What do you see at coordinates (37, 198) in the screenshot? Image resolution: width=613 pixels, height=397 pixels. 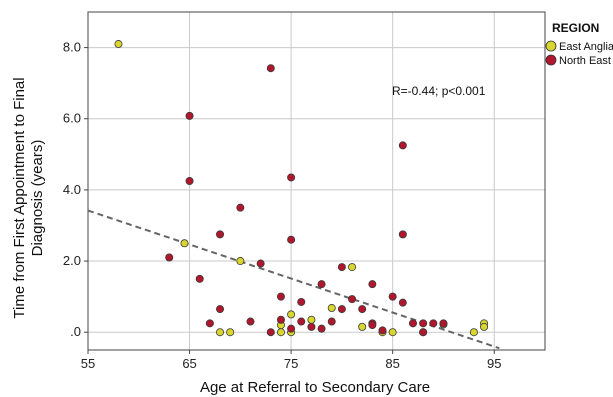 I see `y-axis-title-line-2: Diagnosis (years)` at bounding box center [37, 198].